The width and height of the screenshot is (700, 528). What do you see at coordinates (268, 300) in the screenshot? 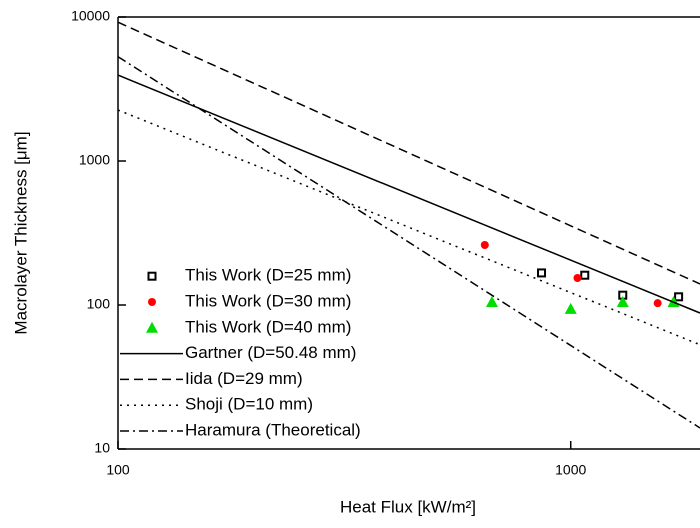
I see `legend-label: This Work (D=30 mm)` at bounding box center [268, 300].